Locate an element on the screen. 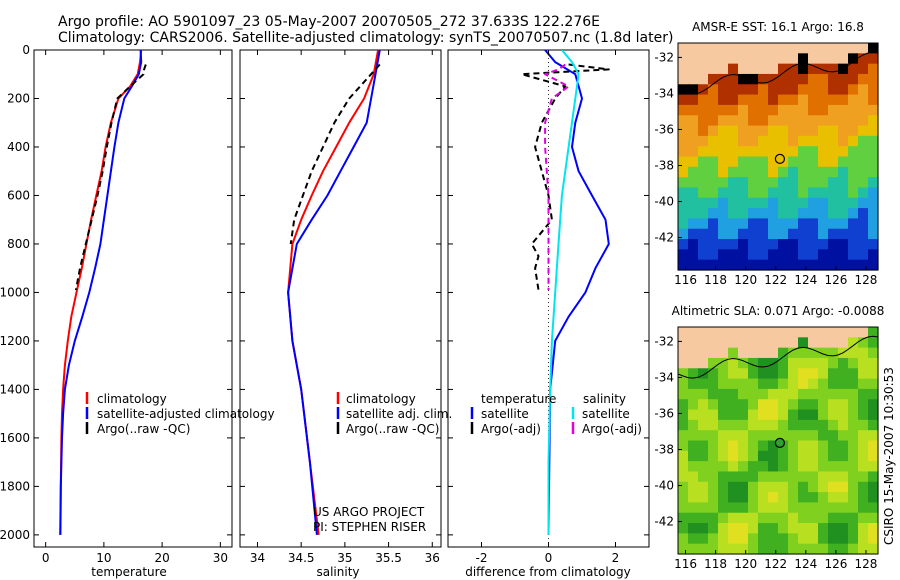  map-x-tick-label: 118 is located at coordinates (715, 280).